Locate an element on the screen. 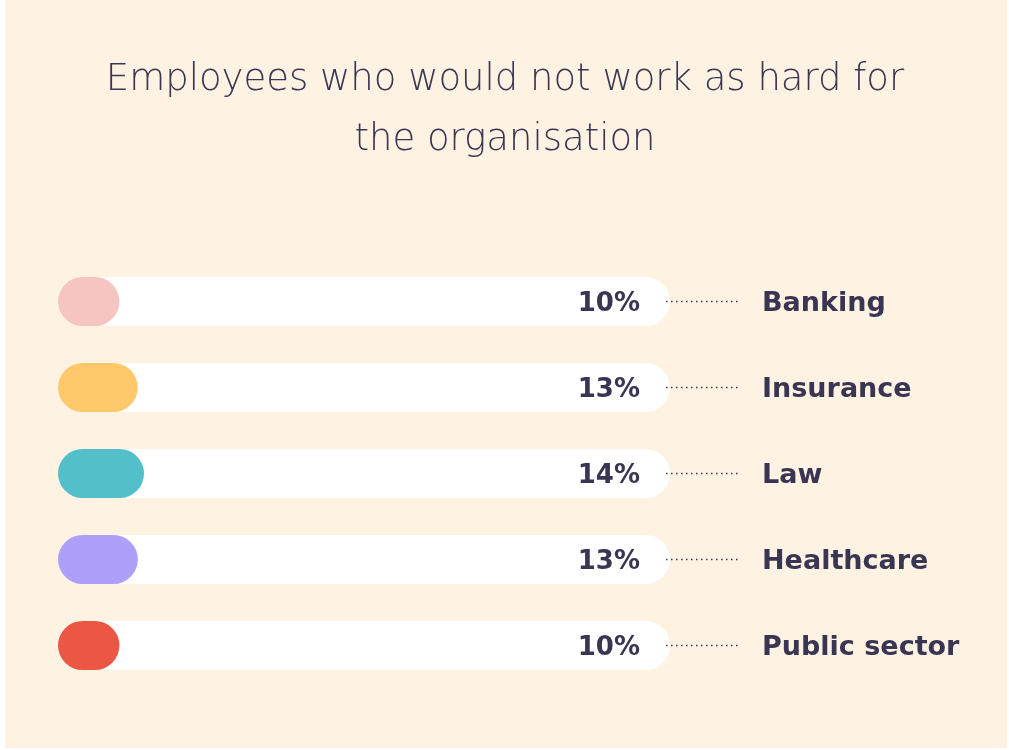 The image size is (1009, 750). text: Employees who would not work as hard for the organisation is located at coordinates (505, 108).